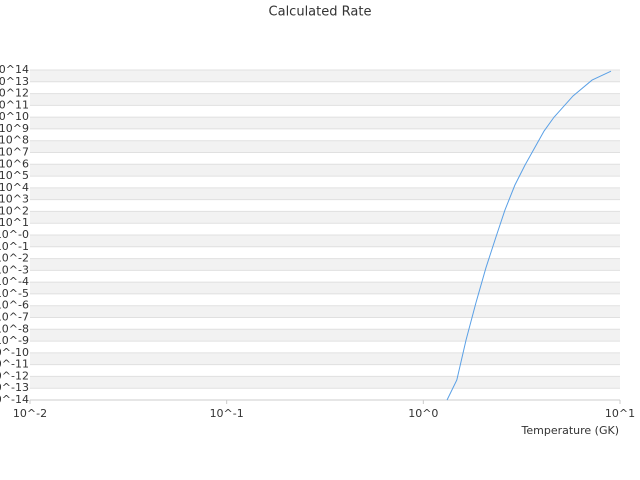  What do you see at coordinates (14, 128) in the screenshot?
I see `y-tick-label: 10^9` at bounding box center [14, 128].